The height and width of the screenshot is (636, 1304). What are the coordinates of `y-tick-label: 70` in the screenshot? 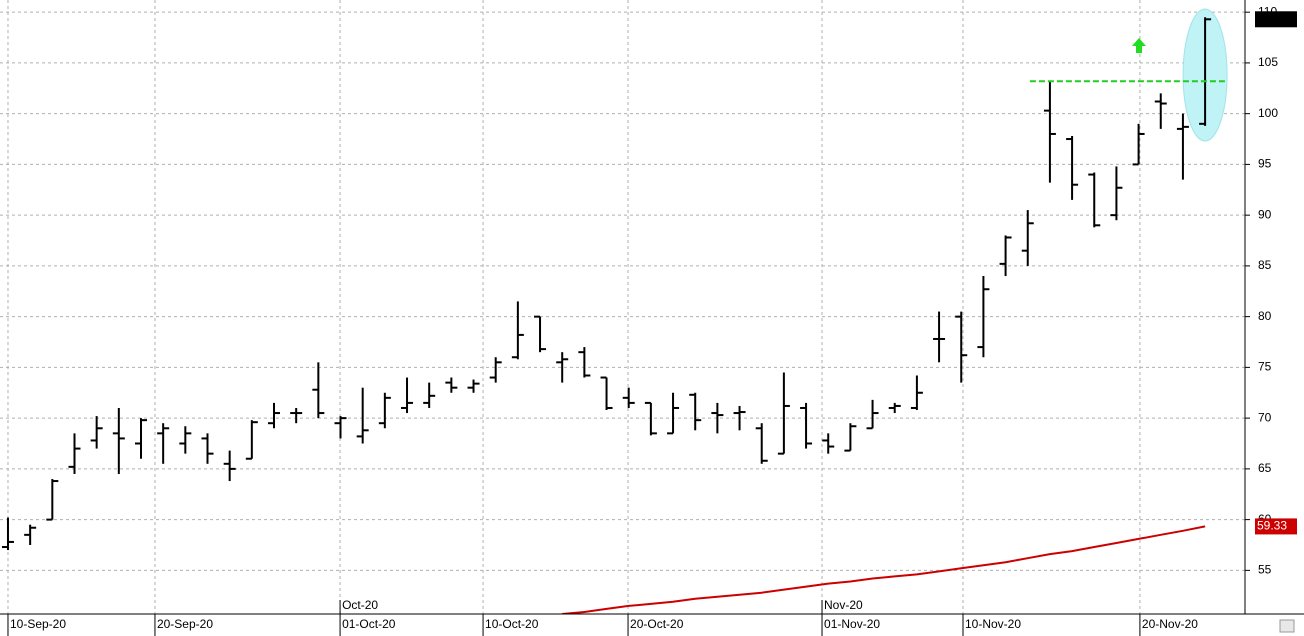 It's located at (1265, 417).